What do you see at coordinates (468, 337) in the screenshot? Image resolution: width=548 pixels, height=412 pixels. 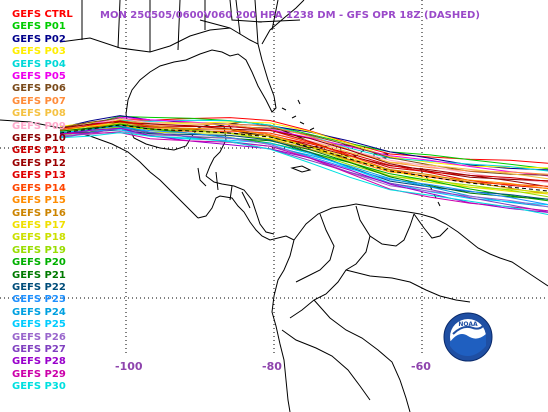 I see `noaa-logo: NOAA` at bounding box center [468, 337].